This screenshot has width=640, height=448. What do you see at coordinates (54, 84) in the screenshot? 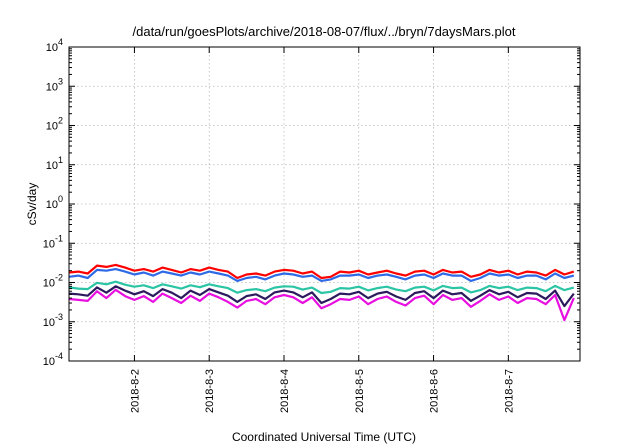
I see `y-tick-label: 10³` at bounding box center [54, 84].